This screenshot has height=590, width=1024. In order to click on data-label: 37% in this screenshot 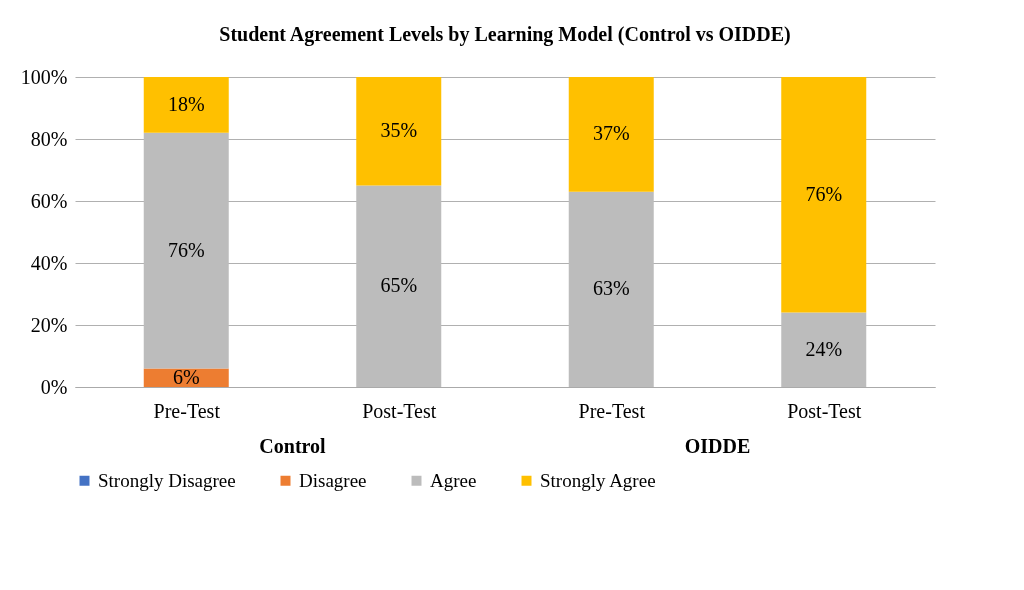, I will do `click(611, 133)`.